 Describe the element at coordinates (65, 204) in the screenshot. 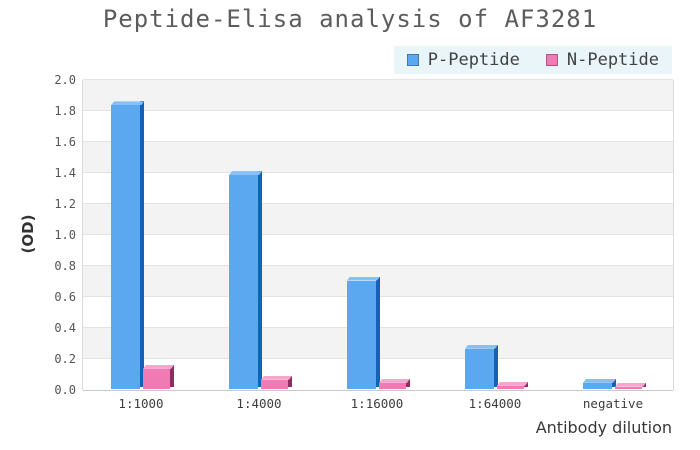

I see `y-tick-label: 1.2` at that location.